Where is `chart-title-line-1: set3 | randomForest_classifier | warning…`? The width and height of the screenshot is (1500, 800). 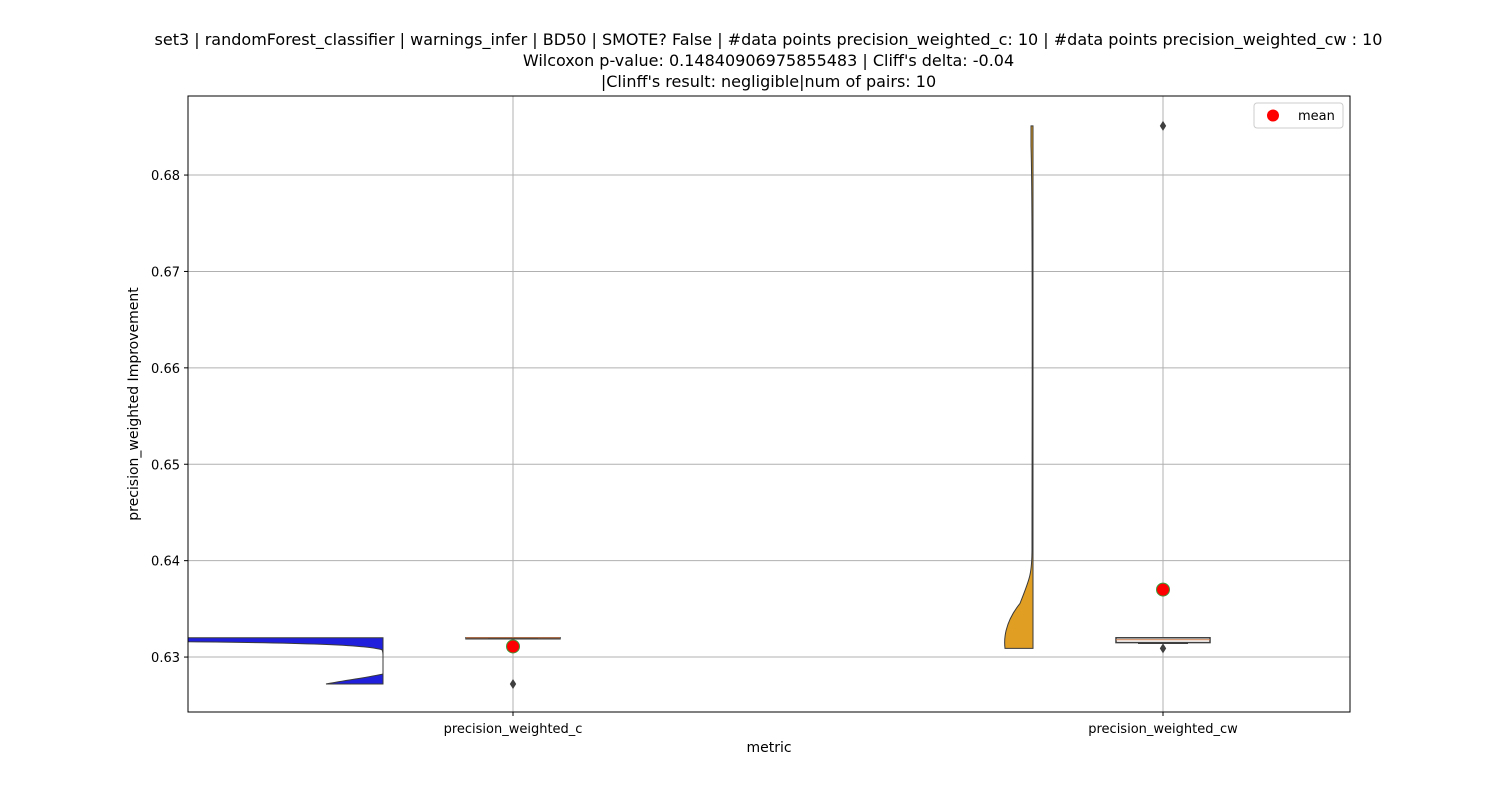
chart-title-line-1: set3 | randomForest_classifier | warning… is located at coordinates (768, 39).